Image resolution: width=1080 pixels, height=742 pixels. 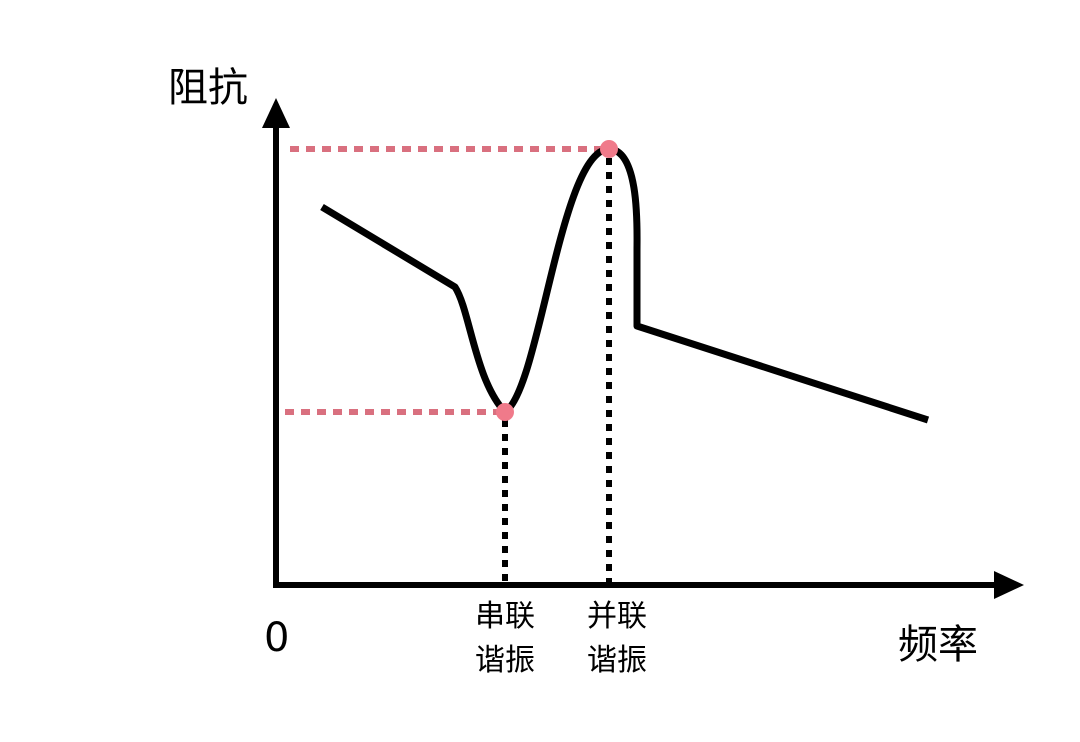 What do you see at coordinates (505, 660) in the screenshot?
I see `series-resonance-line2: 谐振` at bounding box center [505, 660].